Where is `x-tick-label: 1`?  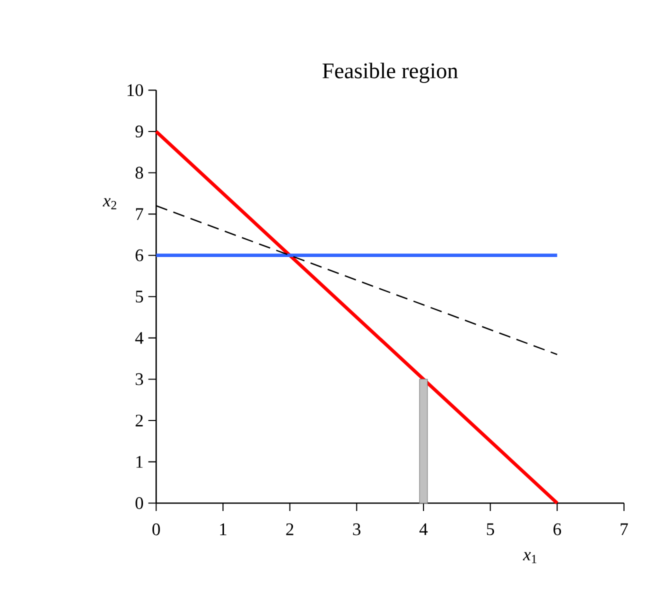 x-tick-label: 1 is located at coordinates (223, 529).